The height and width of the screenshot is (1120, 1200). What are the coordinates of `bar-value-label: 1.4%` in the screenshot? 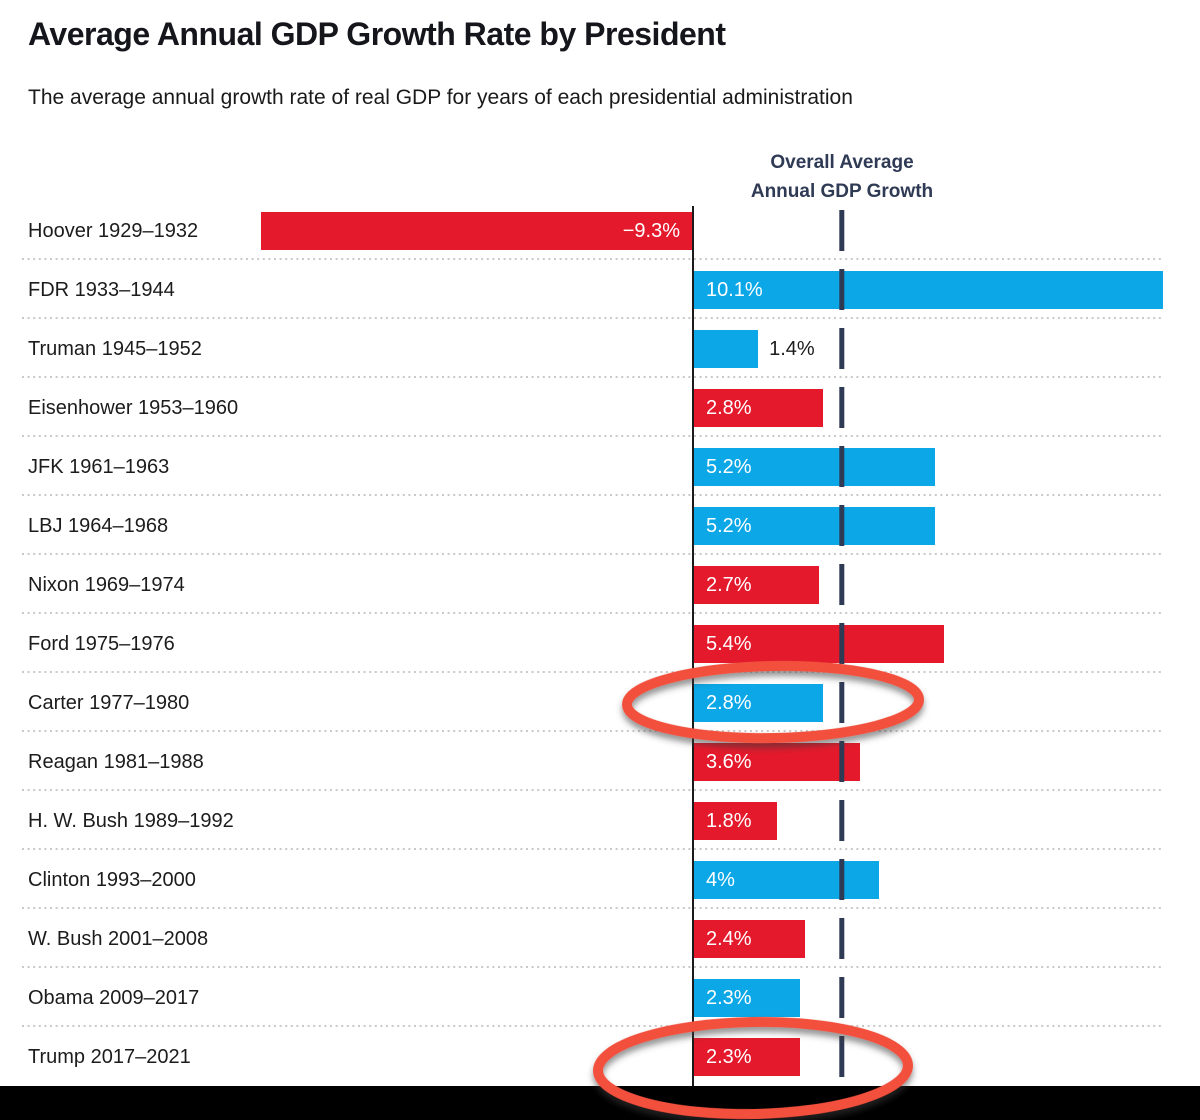 It's located at (792, 349).